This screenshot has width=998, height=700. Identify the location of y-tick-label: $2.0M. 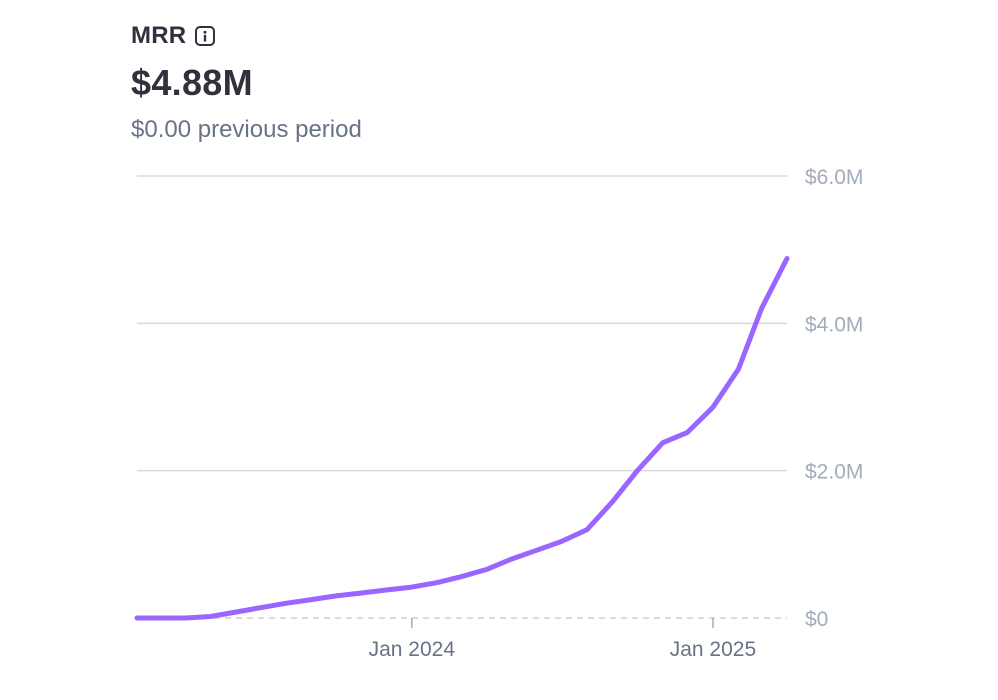
(834, 472).